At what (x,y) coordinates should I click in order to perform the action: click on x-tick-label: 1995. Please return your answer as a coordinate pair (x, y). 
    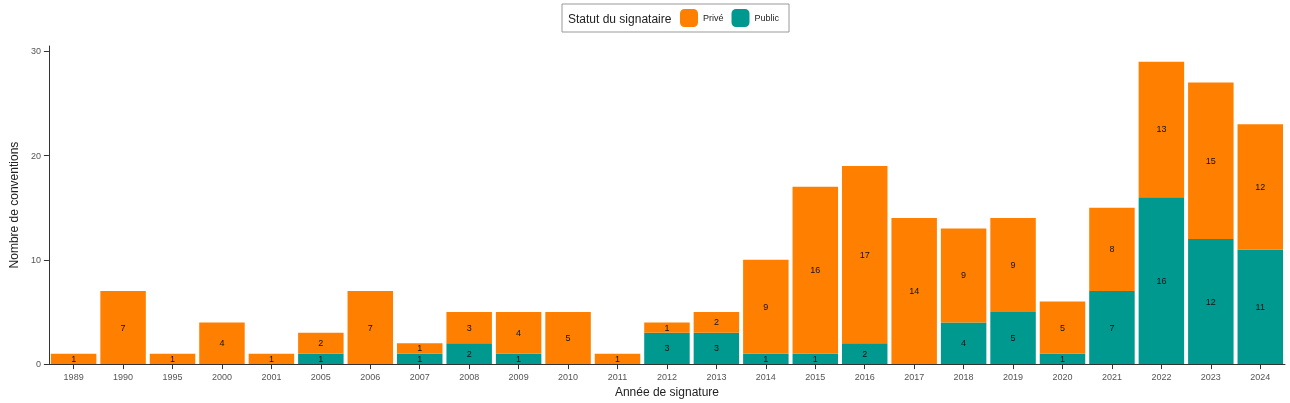
    Looking at the image, I should click on (172, 376).